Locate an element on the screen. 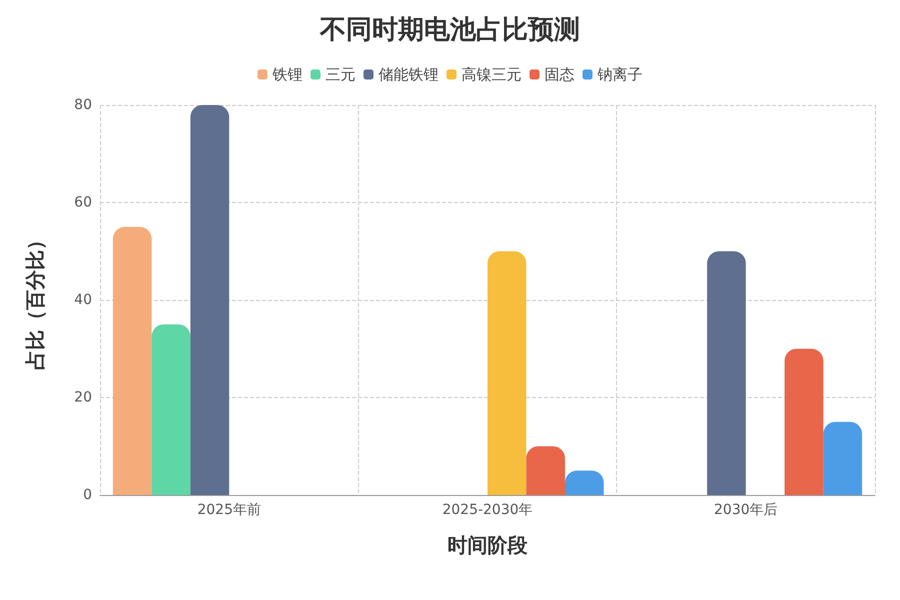  x-tick-label: 2025-2030年 is located at coordinates (487, 510).